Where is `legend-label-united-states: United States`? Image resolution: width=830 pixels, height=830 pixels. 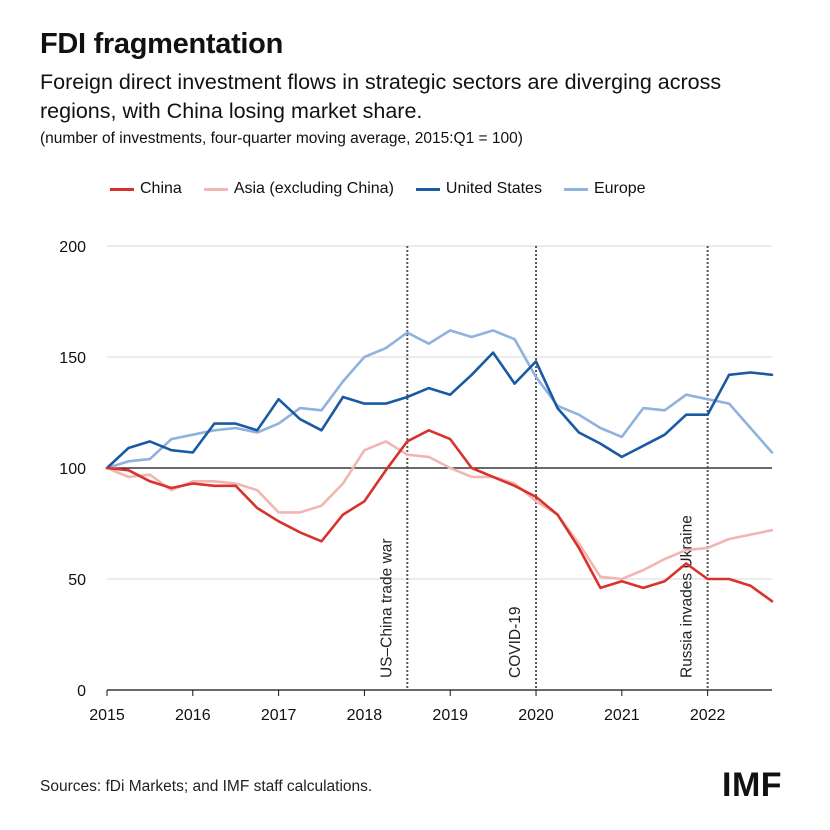 legend-label-united-states: United States is located at coordinates (493, 188).